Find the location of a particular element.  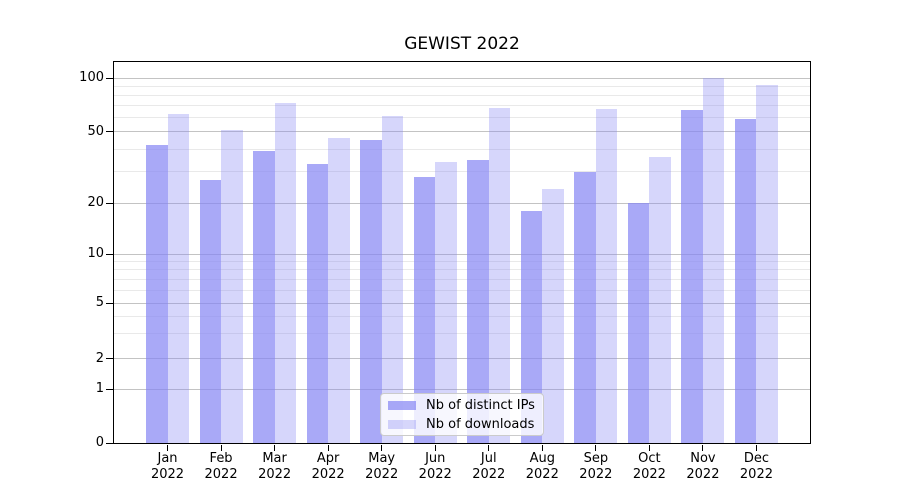

x-tick-label: Aug 2022 is located at coordinates (542, 467).